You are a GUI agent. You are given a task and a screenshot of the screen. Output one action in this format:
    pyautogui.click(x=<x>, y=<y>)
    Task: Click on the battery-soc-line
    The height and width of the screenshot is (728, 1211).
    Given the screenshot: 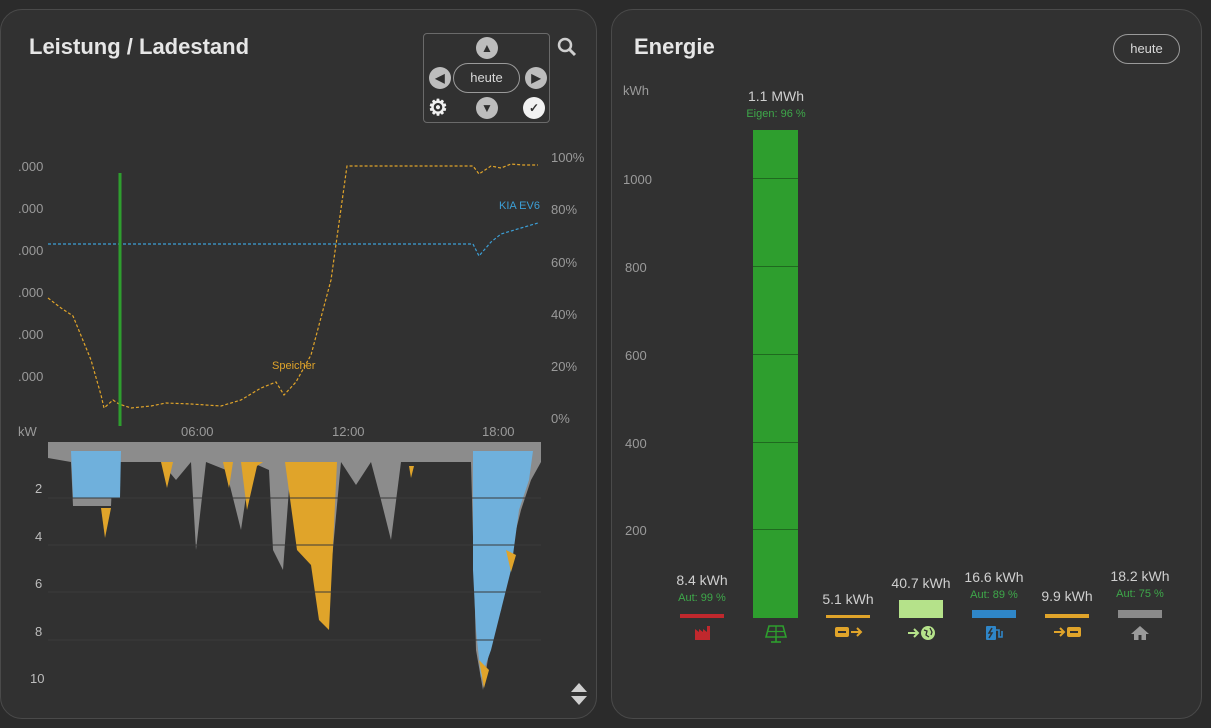 What is the action you would take?
    pyautogui.click(x=292, y=286)
    